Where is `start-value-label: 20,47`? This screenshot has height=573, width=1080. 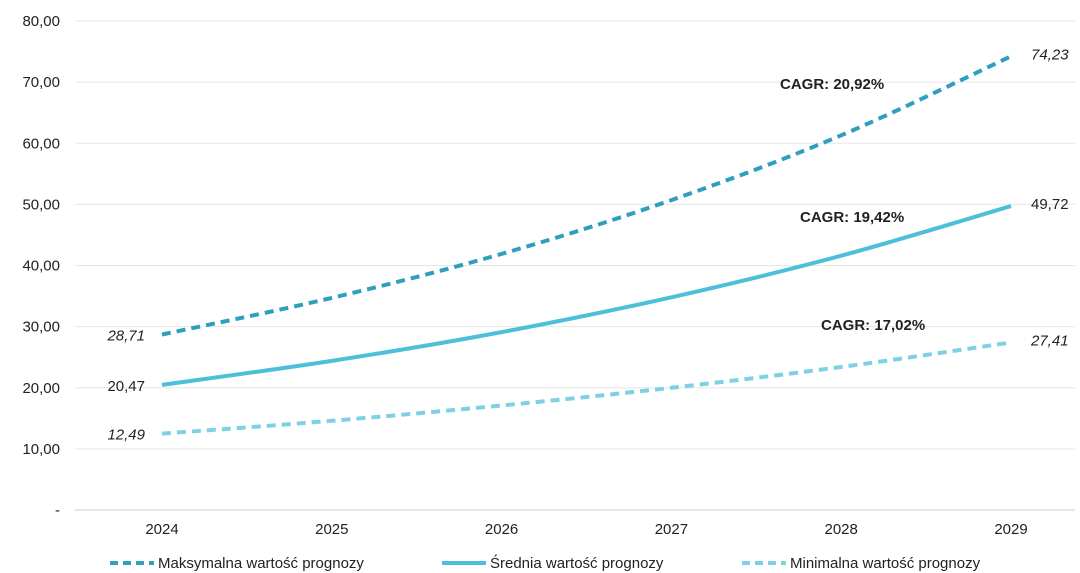
start-value-label: 20,47 is located at coordinates (126, 386).